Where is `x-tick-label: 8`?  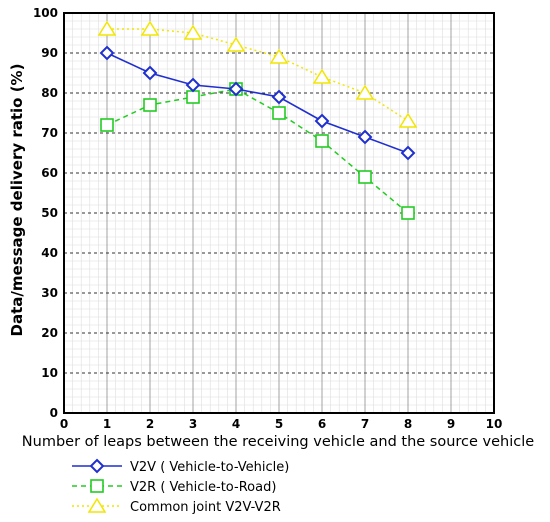 x-tick-label: 8 is located at coordinates (408, 424).